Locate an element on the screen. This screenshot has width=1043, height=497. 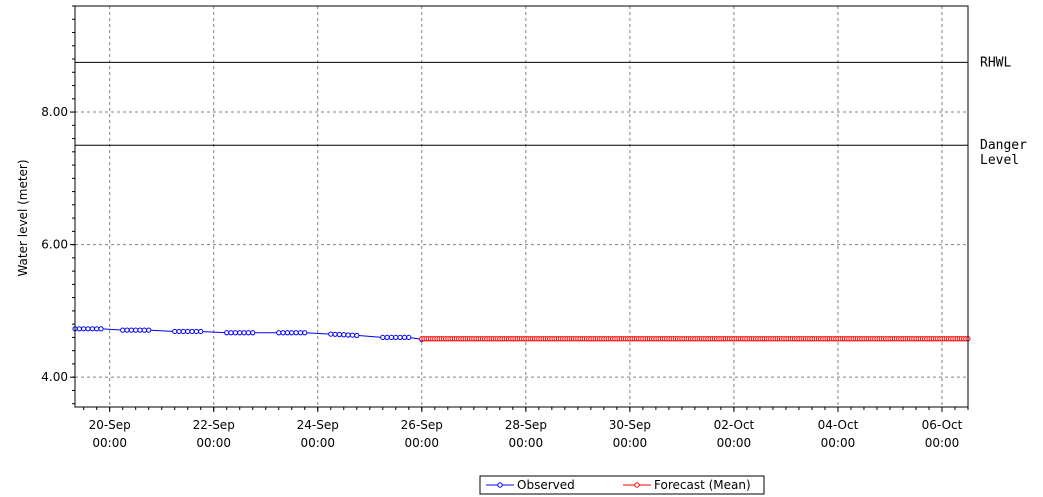
x-tick-label-date: 30-Sep is located at coordinates (630, 425).